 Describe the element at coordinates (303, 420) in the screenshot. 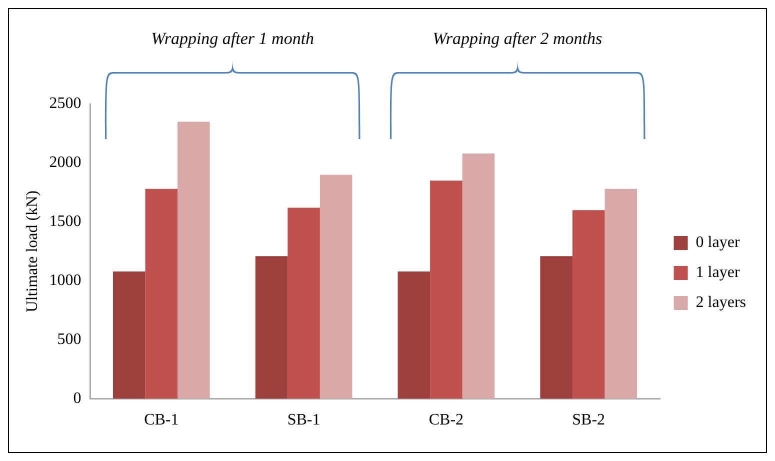

I see `x-tick-label: SB-1` at that location.